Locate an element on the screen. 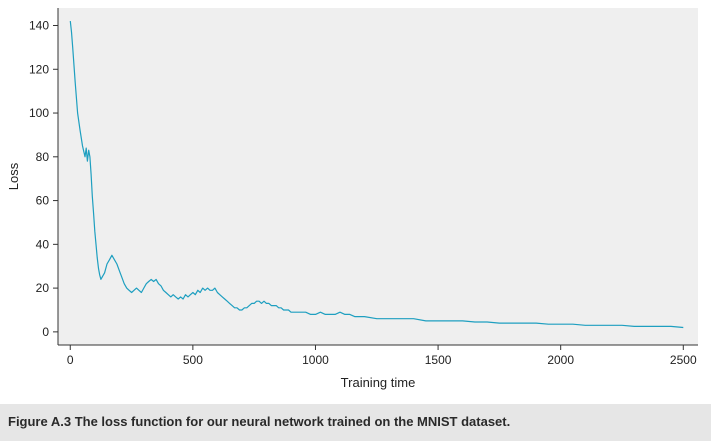 Image resolution: width=711 pixels, height=441 pixels. y-tick-label: 20 is located at coordinates (43, 288).